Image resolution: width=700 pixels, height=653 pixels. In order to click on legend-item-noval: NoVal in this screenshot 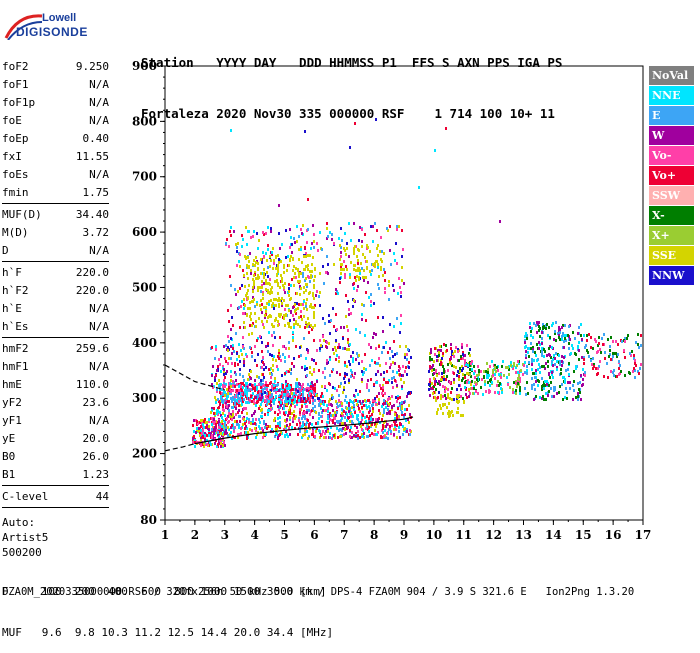, I will do `click(671, 75)`.